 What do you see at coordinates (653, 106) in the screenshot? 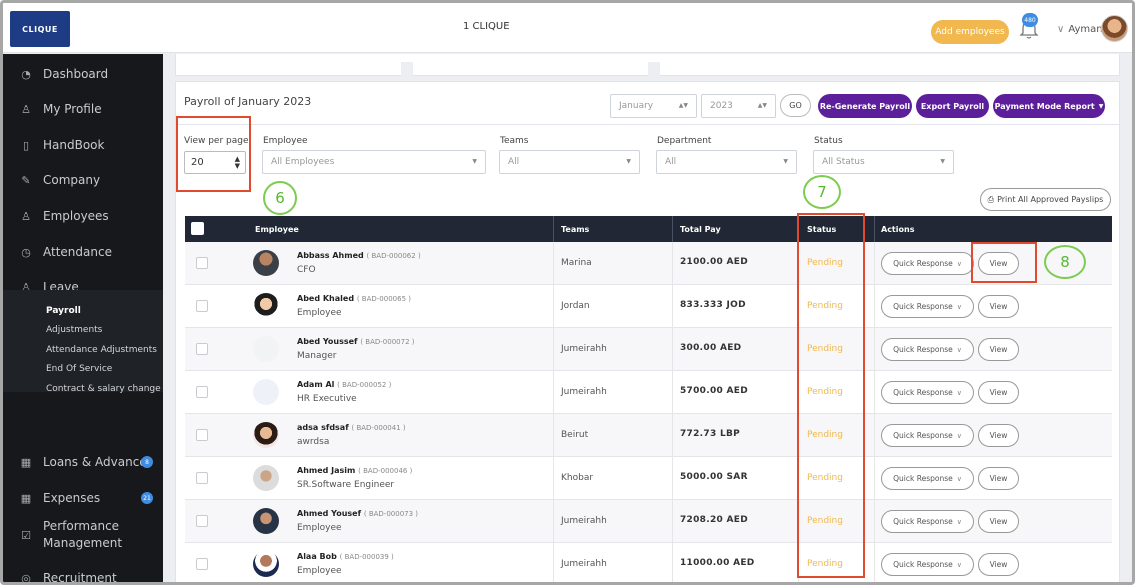
I see `month-select: January ▲▼` at bounding box center [653, 106].